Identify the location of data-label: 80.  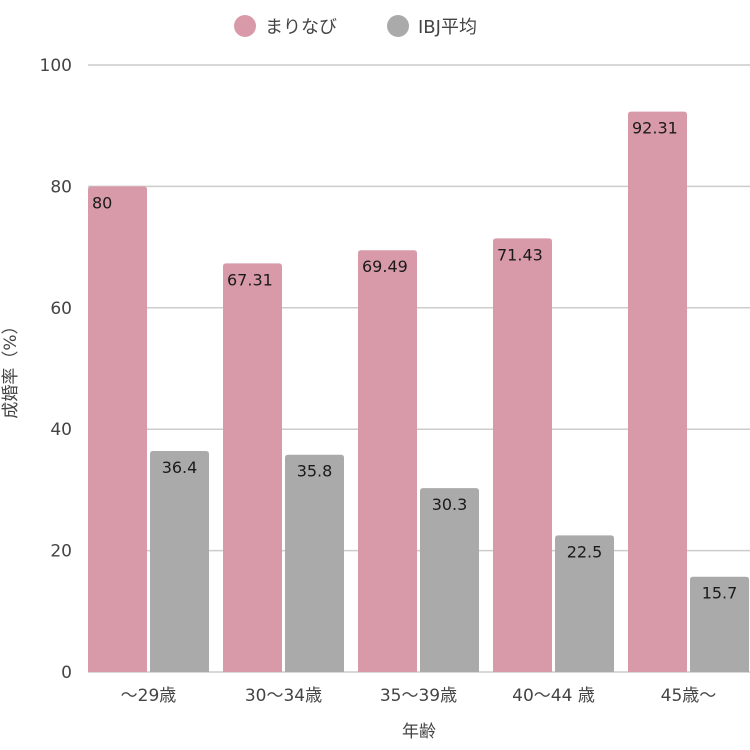
(102, 202).